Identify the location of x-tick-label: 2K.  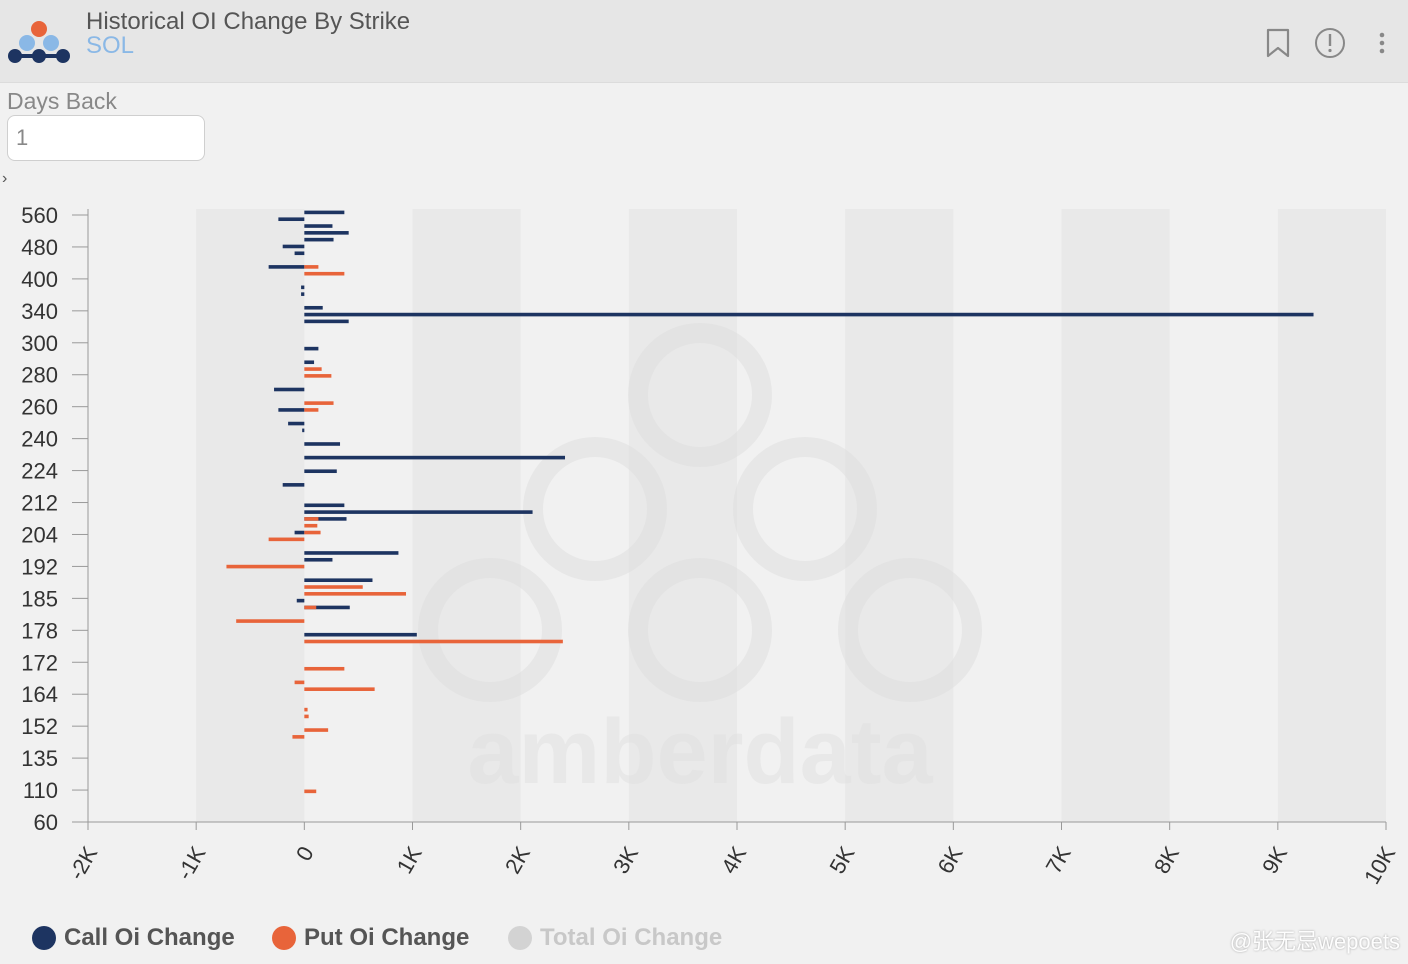
(517, 860).